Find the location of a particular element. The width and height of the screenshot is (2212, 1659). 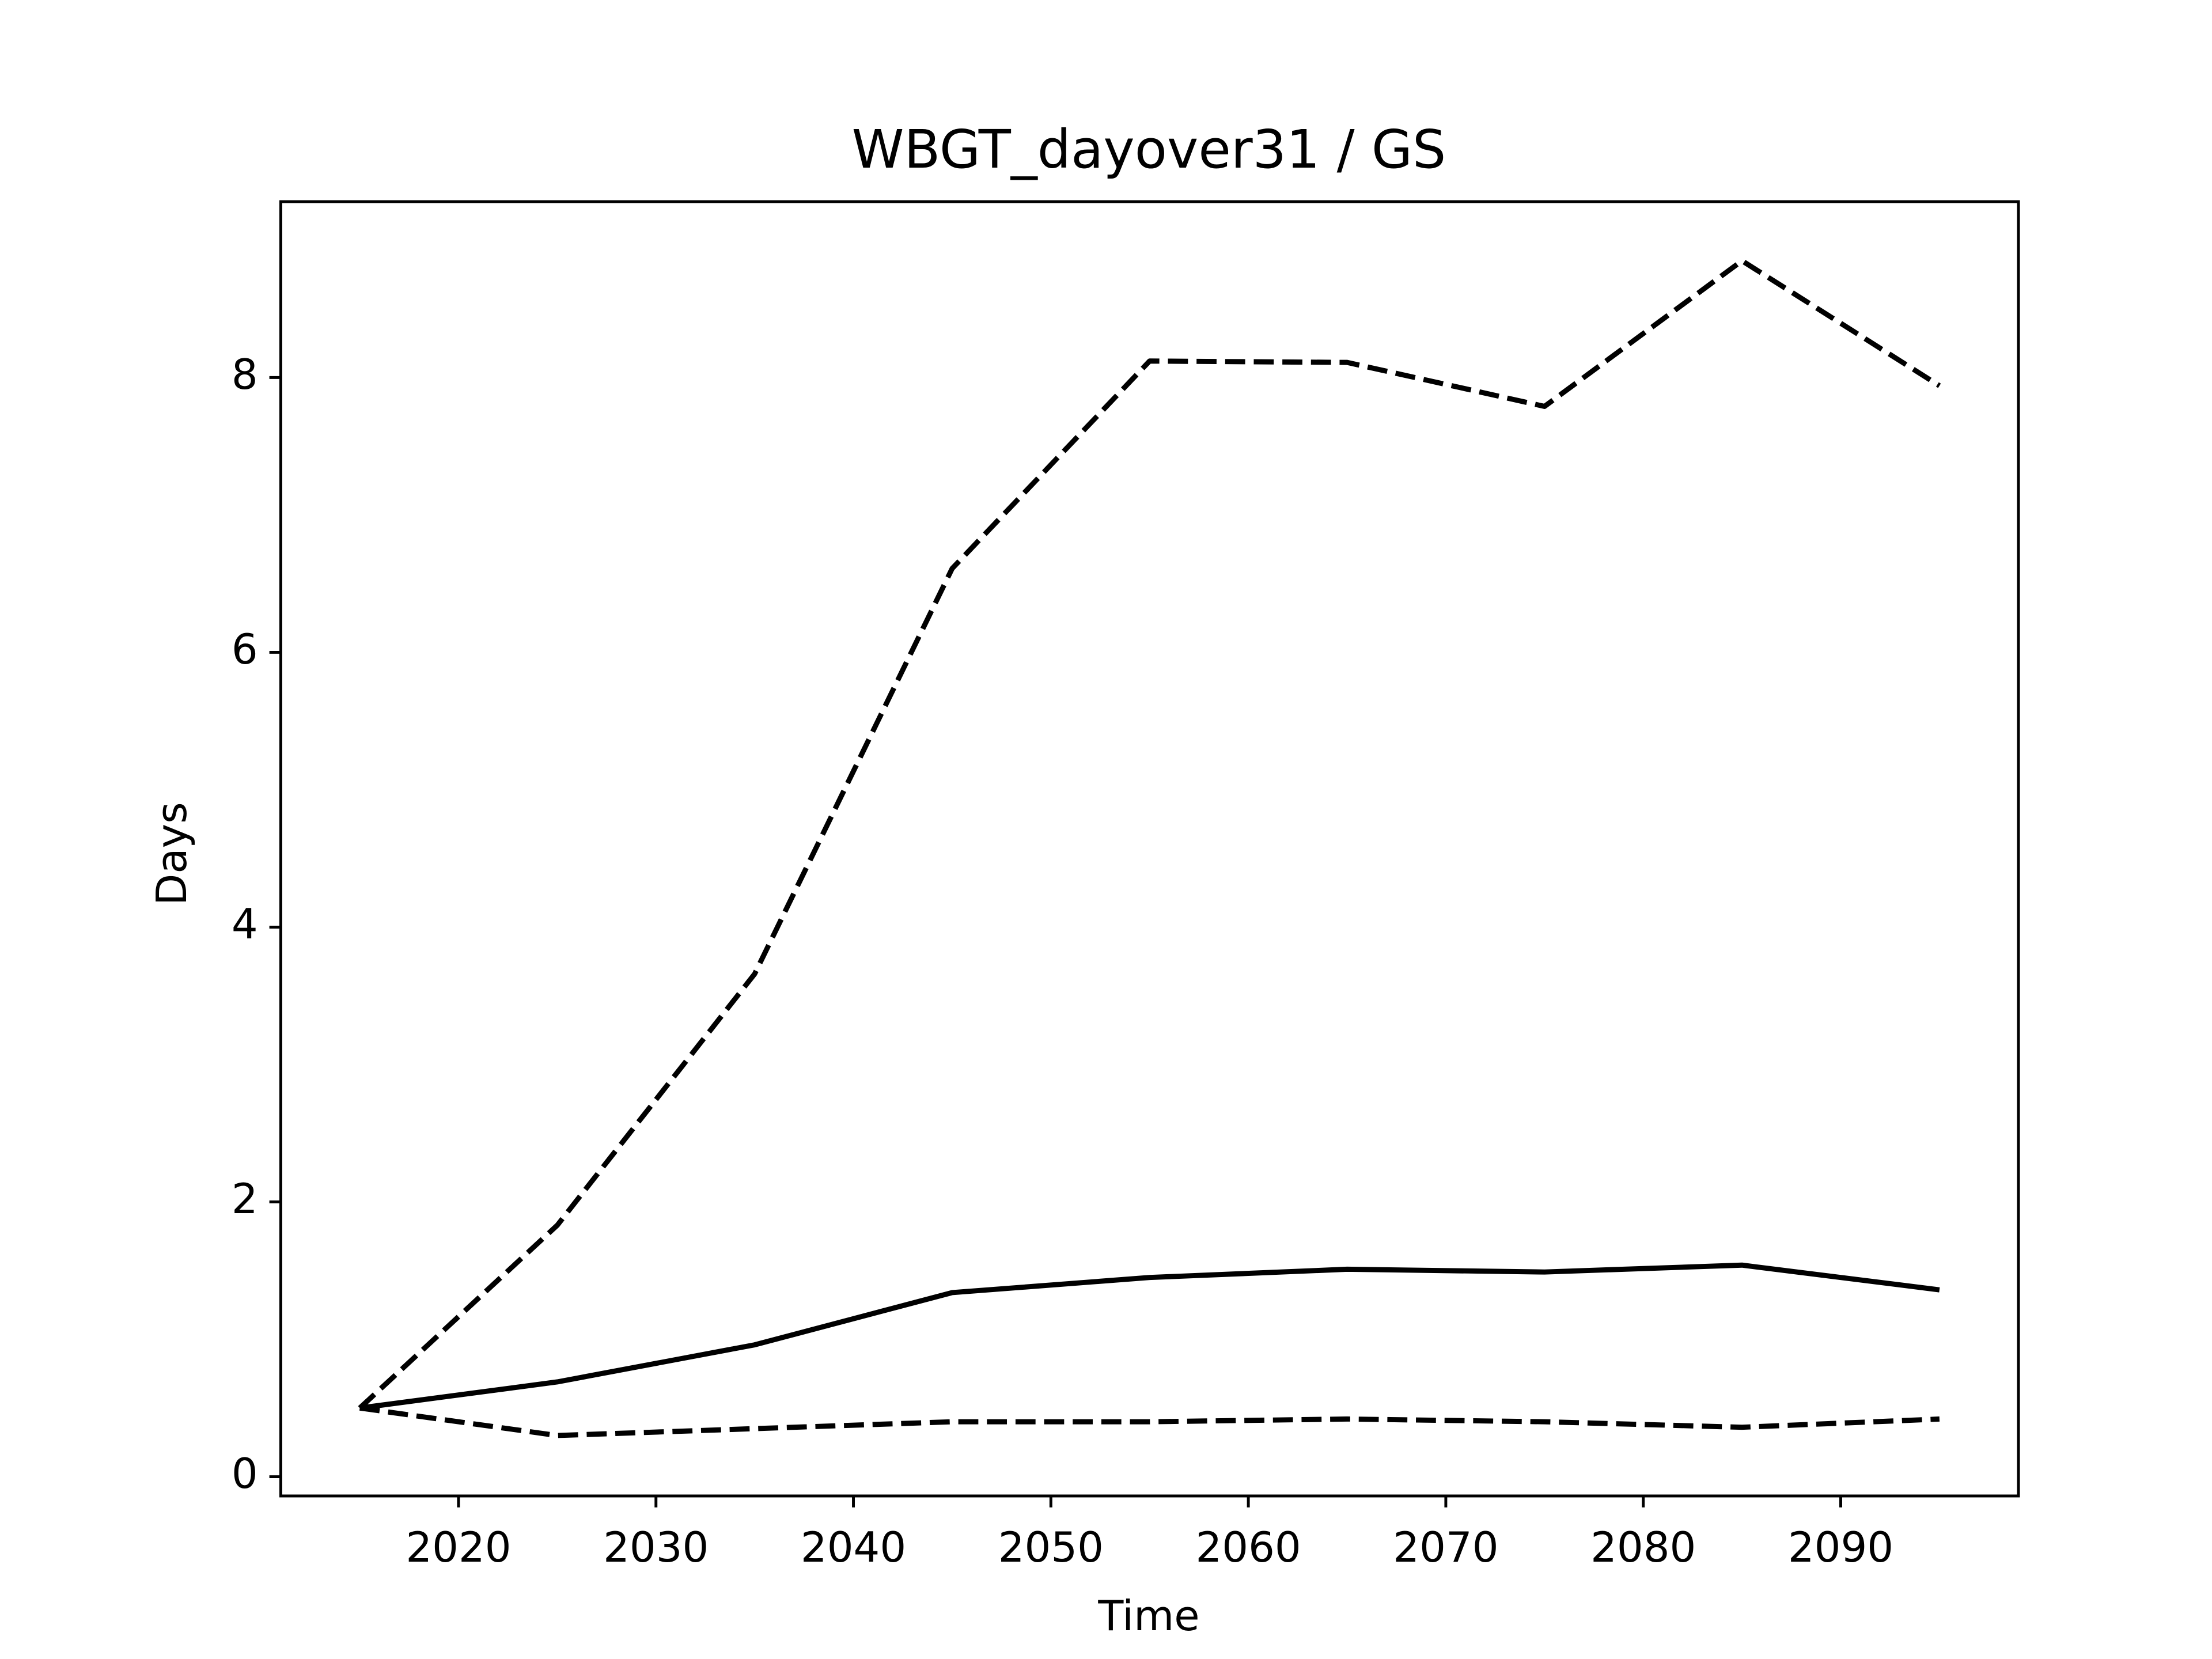

x-axis-label: Time is located at coordinates (1148, 1616).